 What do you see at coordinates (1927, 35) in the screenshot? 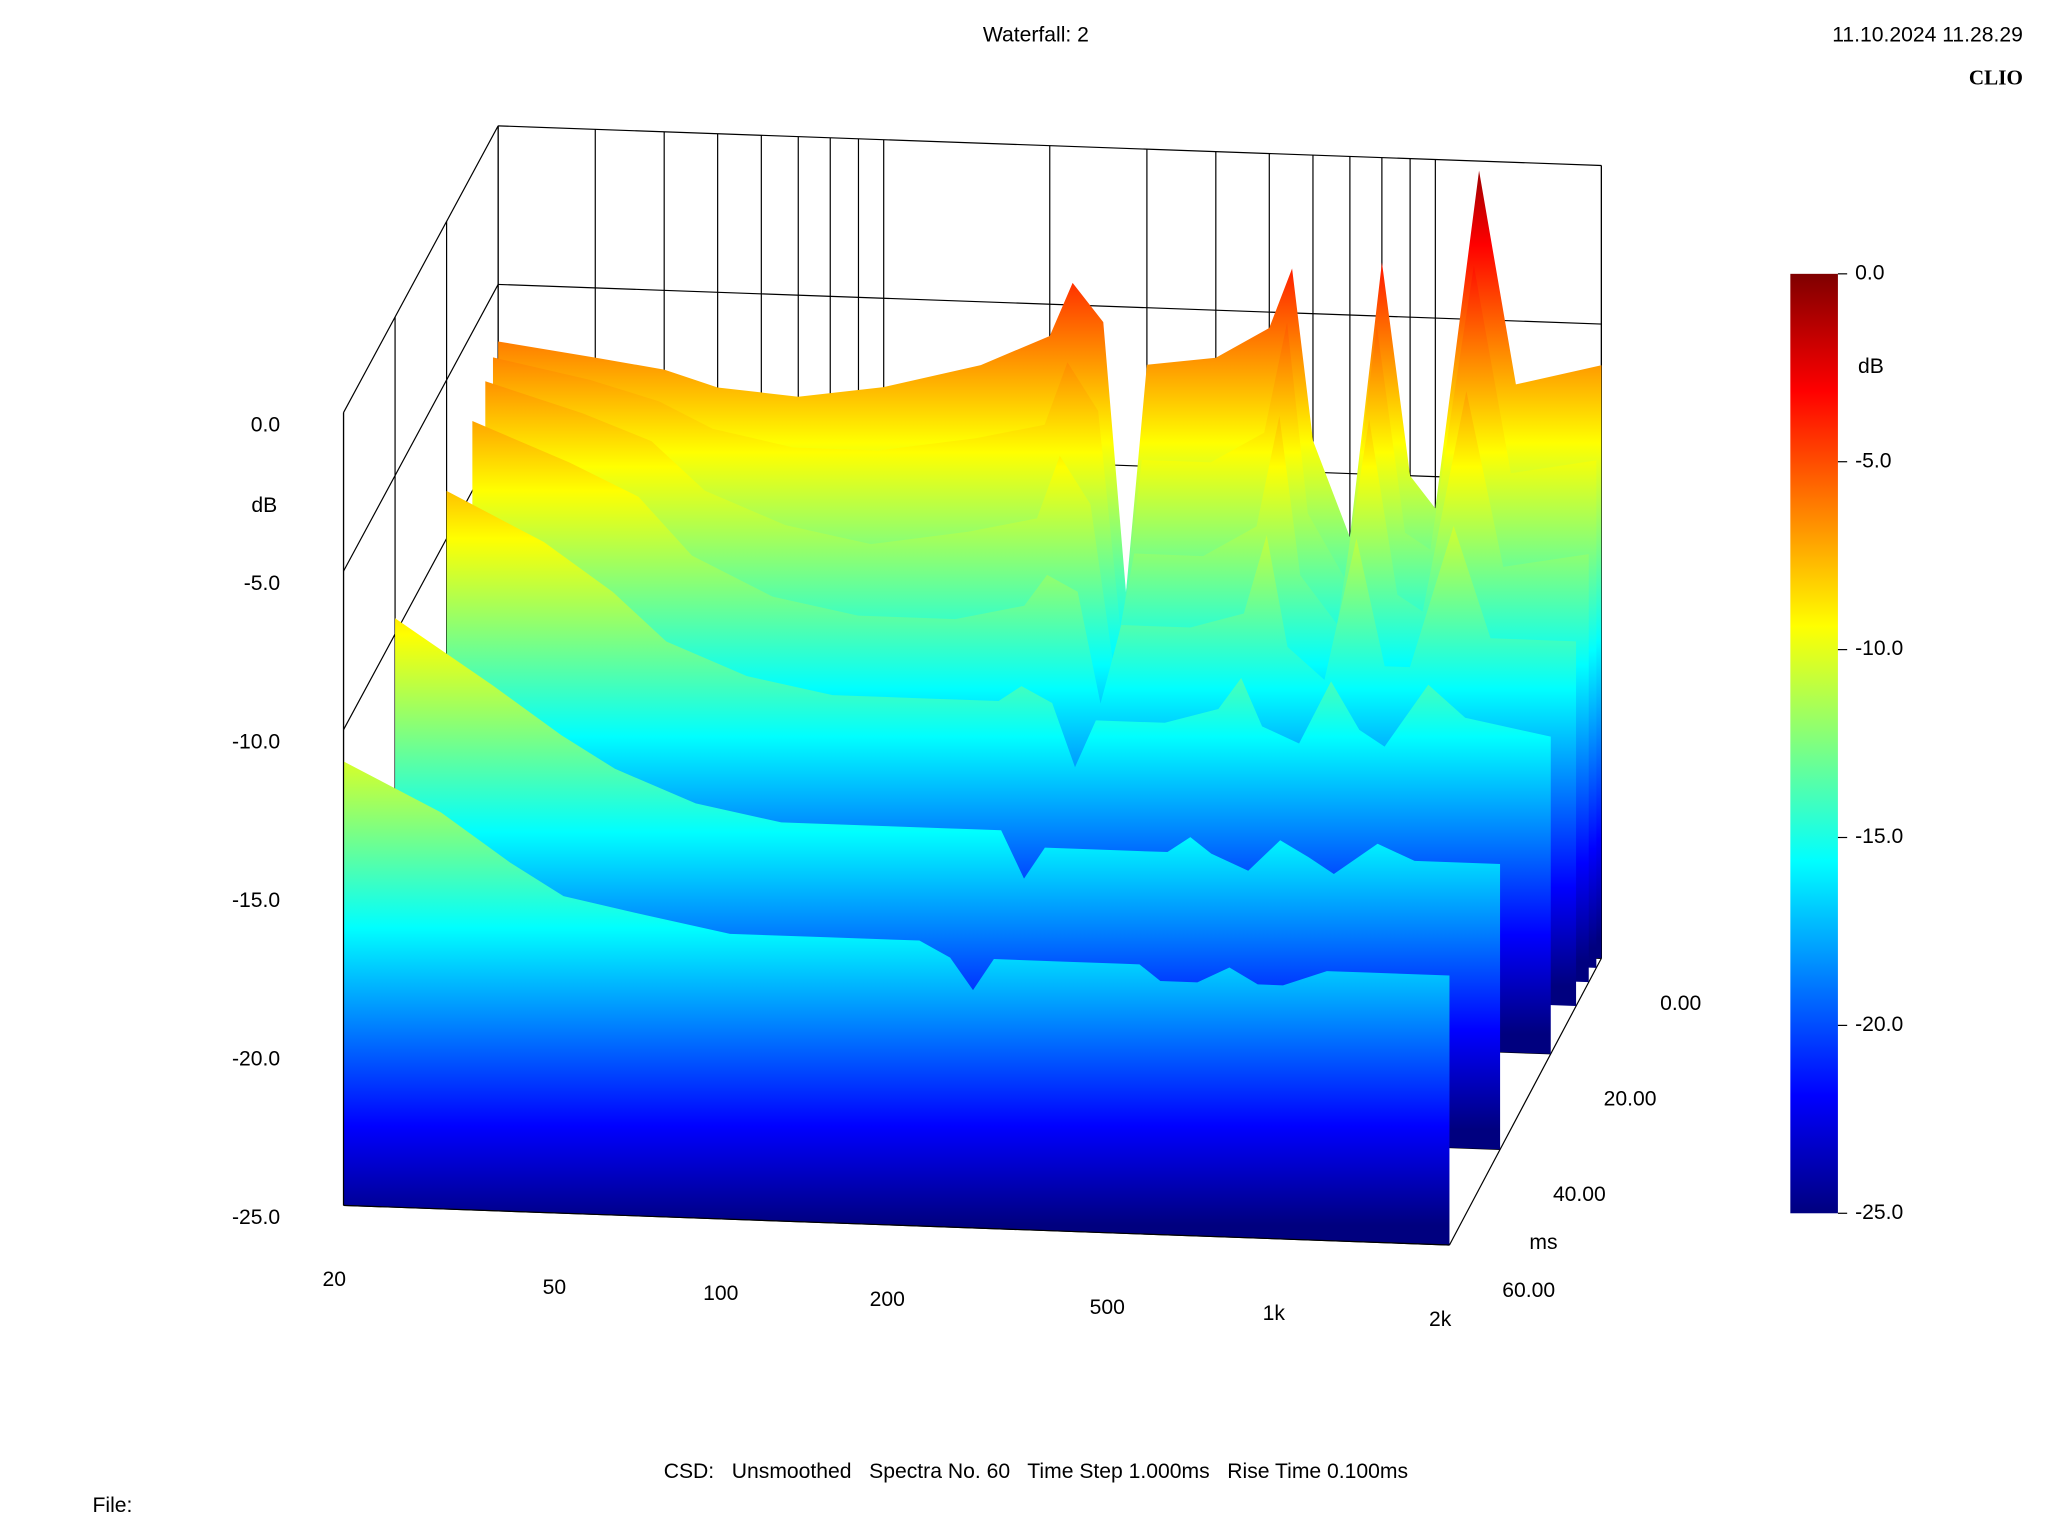
I see `timestamp: 11.10.2024 11.28.29` at bounding box center [1927, 35].